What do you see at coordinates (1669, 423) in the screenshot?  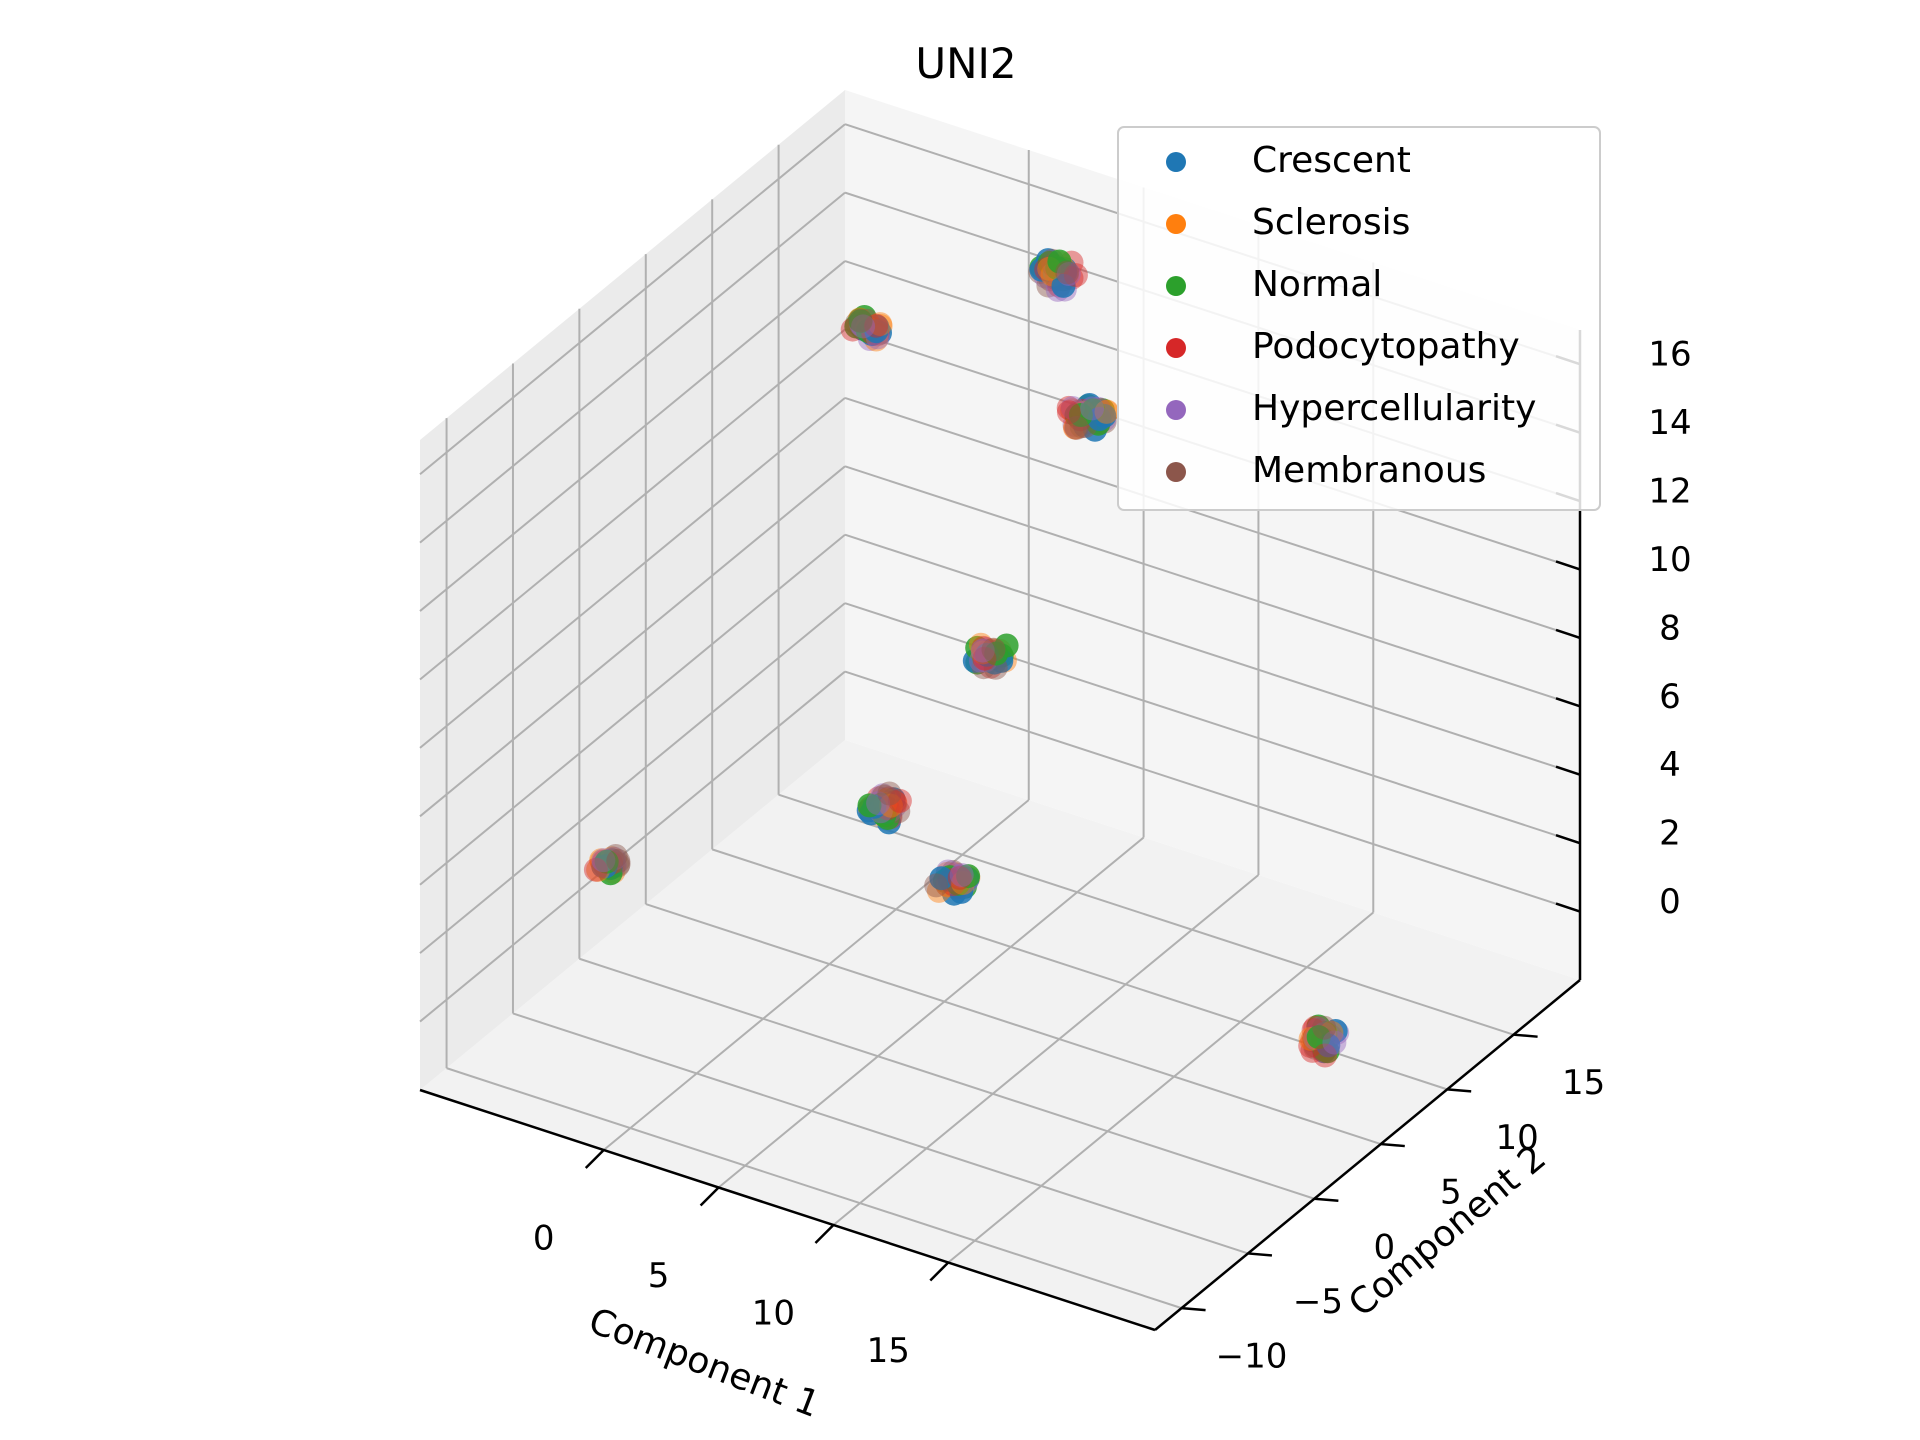 I see `z-tick-label: 14` at bounding box center [1669, 423].